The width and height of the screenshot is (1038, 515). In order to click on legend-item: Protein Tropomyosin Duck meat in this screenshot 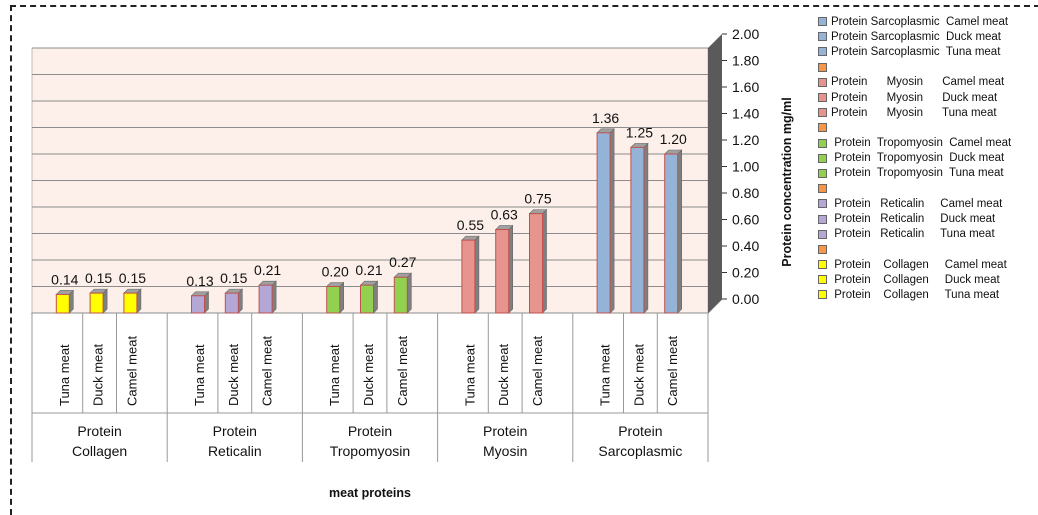, I will do `click(927, 158)`.